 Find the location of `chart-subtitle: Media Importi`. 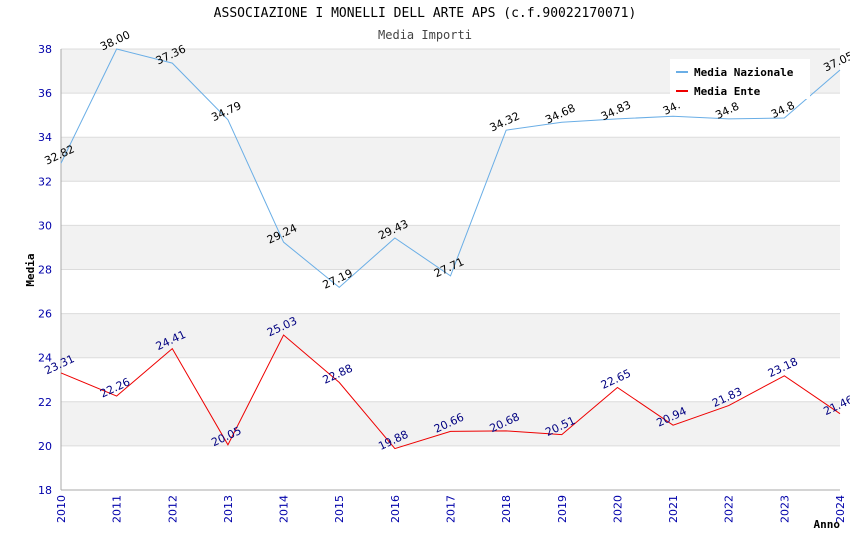

chart-subtitle: Media Importi is located at coordinates (425, 35).